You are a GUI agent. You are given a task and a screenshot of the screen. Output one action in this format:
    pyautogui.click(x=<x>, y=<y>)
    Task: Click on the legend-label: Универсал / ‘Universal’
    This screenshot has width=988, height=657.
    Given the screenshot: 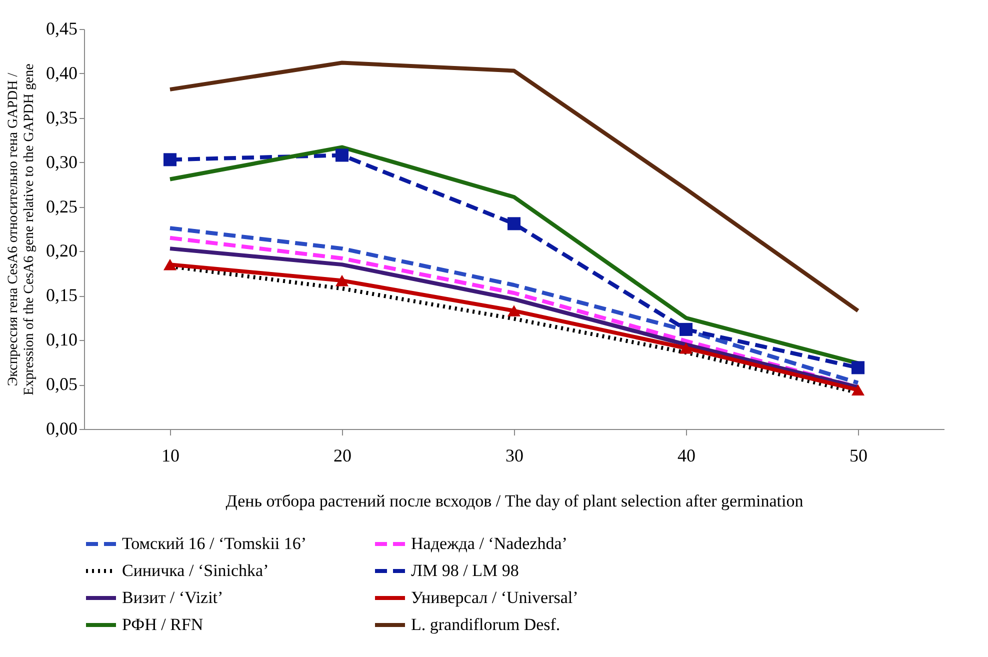 What is the action you would take?
    pyautogui.click(x=494, y=597)
    